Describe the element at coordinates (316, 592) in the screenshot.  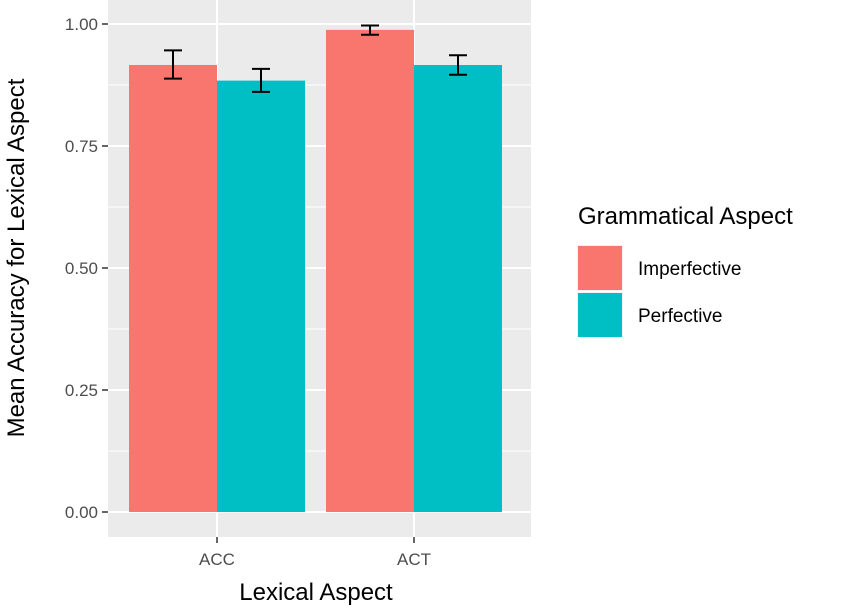
I see `x-axis-title: Lexical Aspect` at that location.